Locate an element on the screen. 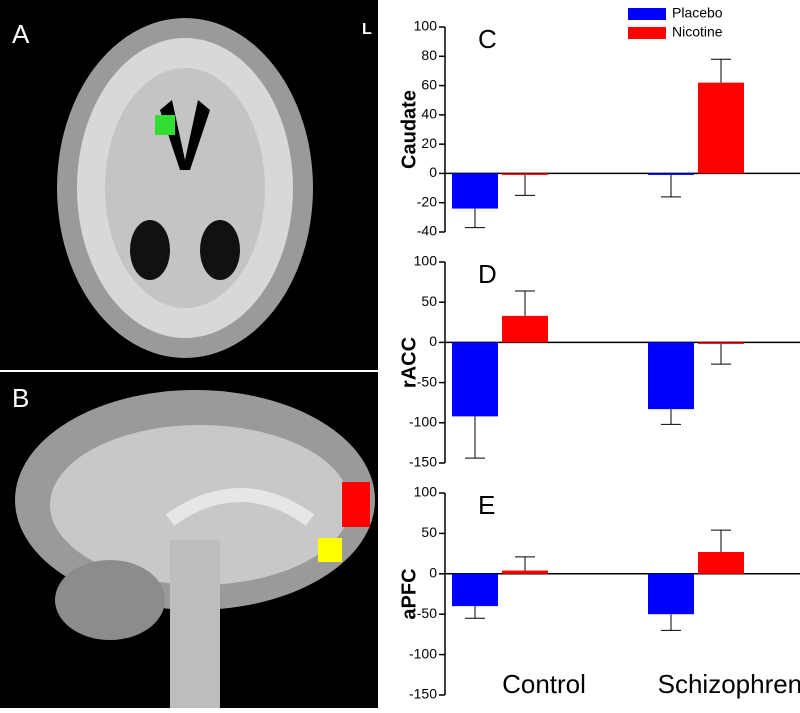  y-axis-label: rACC is located at coordinates (409, 362).